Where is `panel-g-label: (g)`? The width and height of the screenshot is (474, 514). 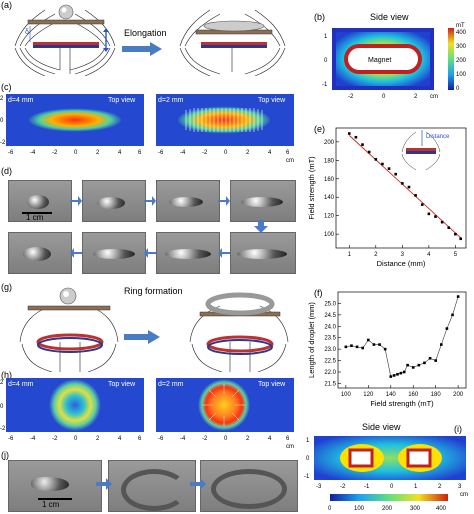 panel-g-label: (g) is located at coordinates (6, 287).